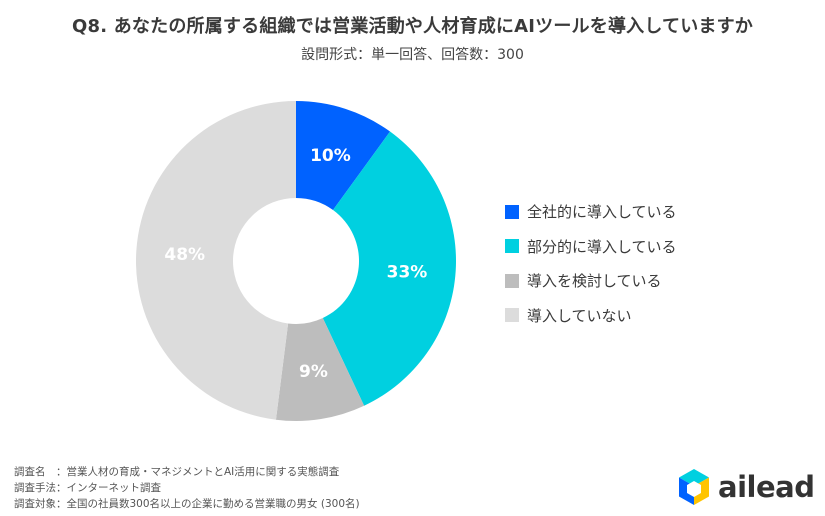 The height and width of the screenshot is (516, 825). Describe the element at coordinates (594, 281) in the screenshot. I see `legend-label: 導入を検討している` at that location.